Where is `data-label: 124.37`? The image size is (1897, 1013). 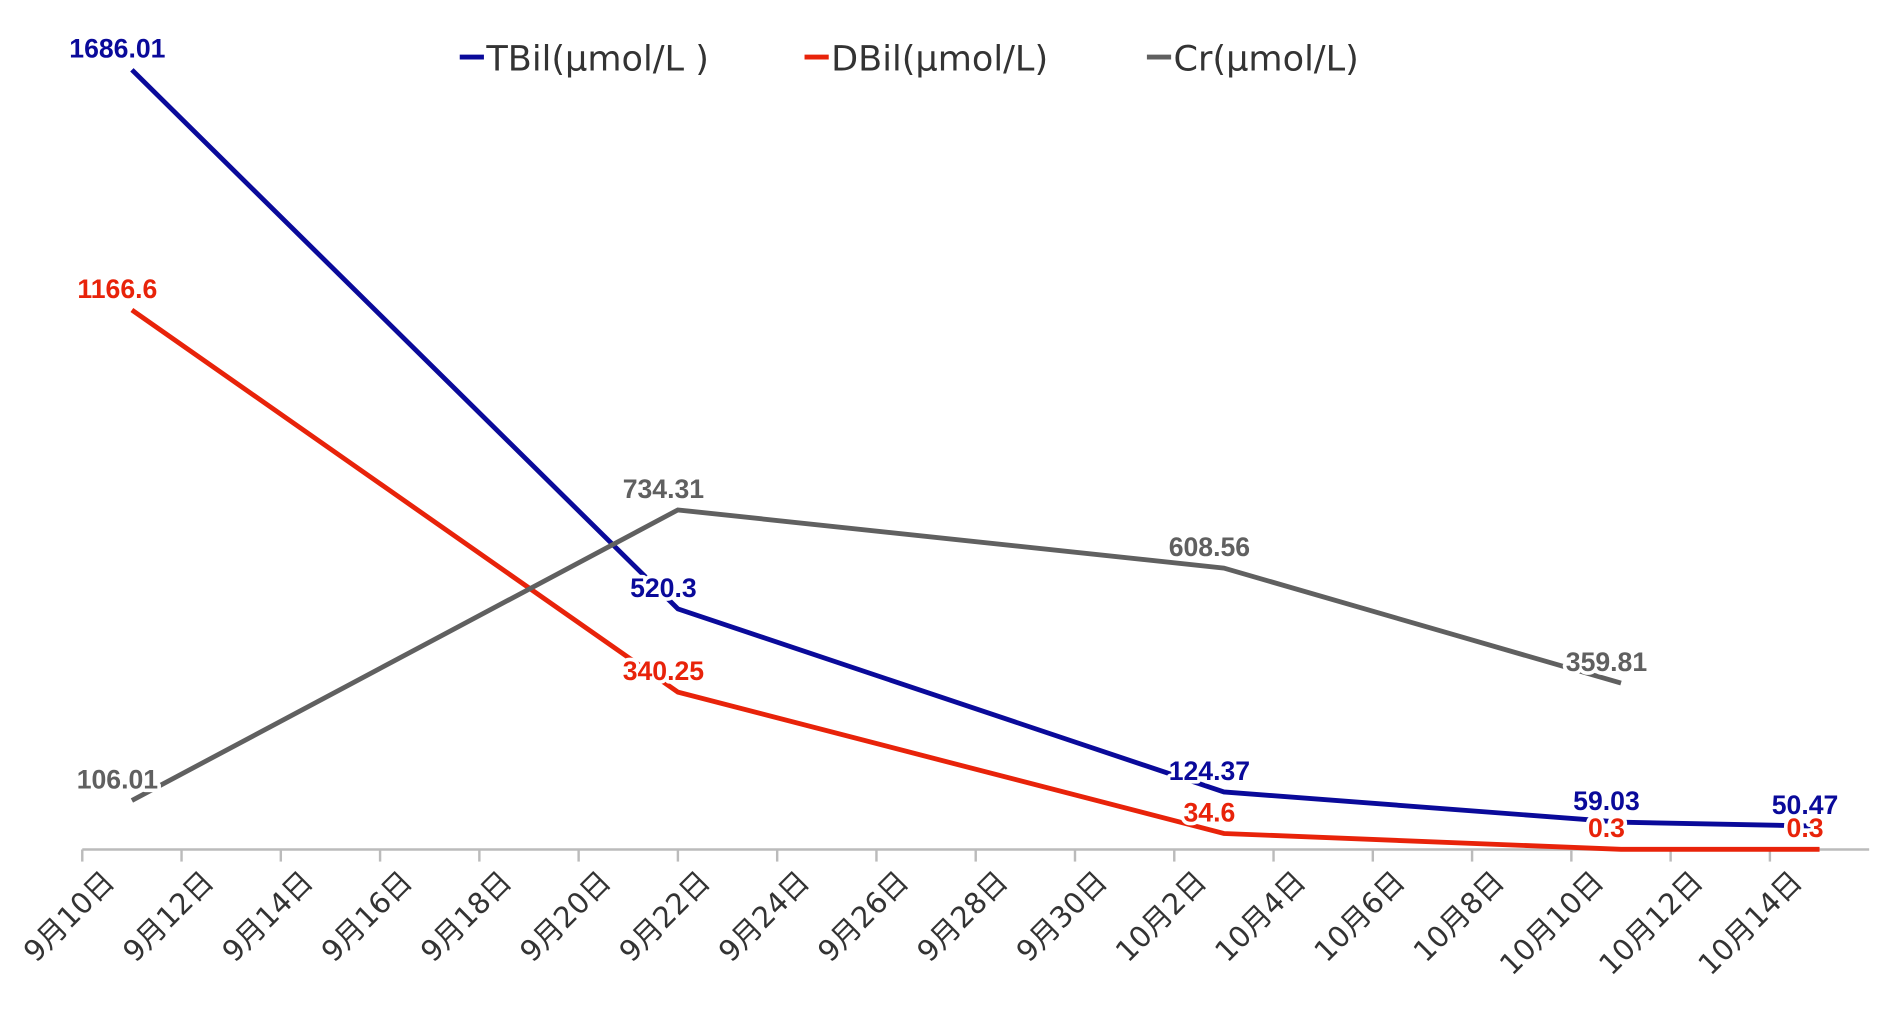
data-label: 124.37 is located at coordinates (1209, 771).